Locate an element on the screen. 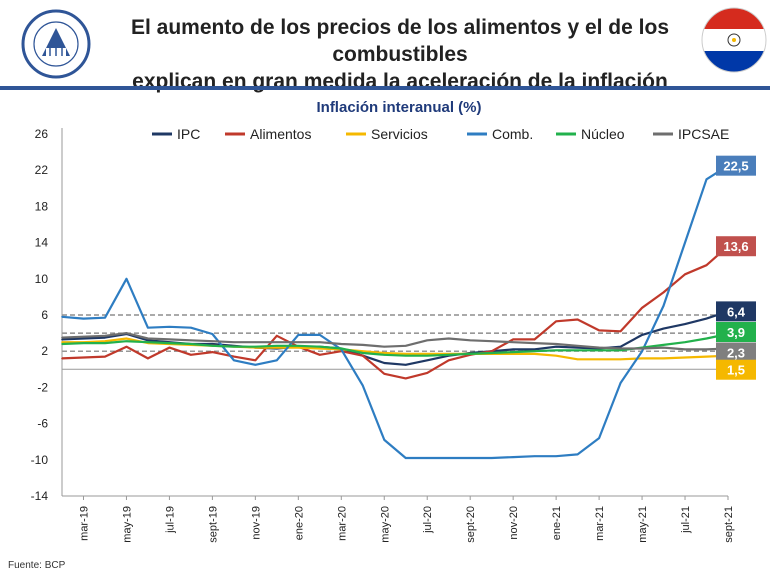 The height and width of the screenshot is (571, 770). x-tick-label: jul-20 is located at coordinates (428, 520).